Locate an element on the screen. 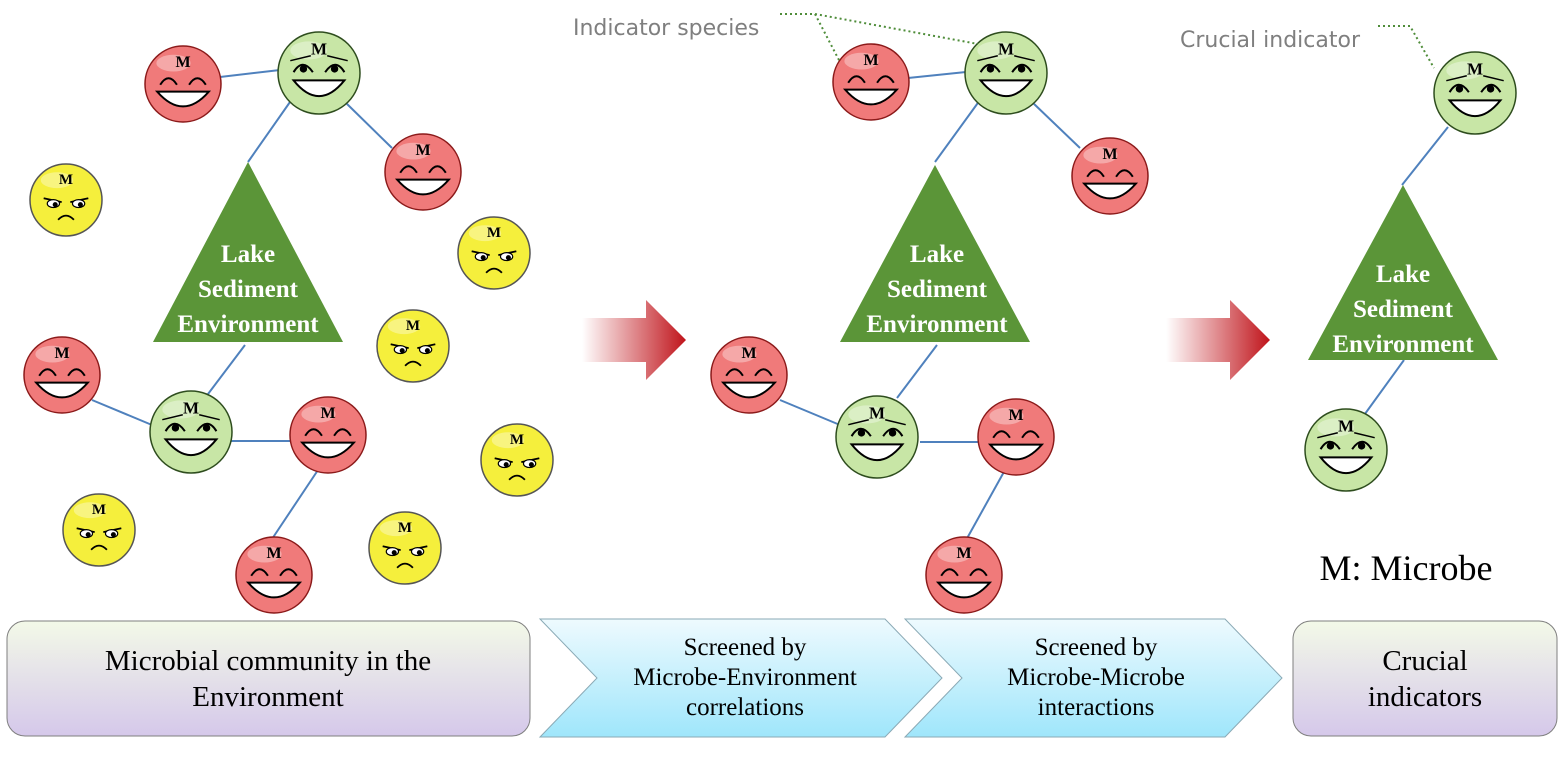 This screenshot has width=1566, height=759. step-community: Microbial community in the Environment is located at coordinates (268, 678).